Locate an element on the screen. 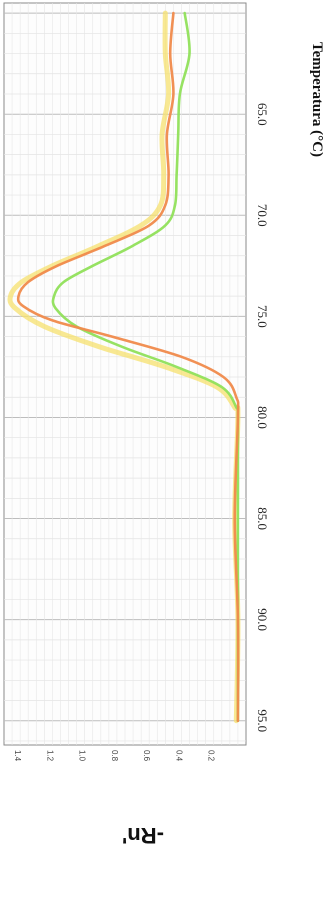 The height and width of the screenshot is (915, 323). temperature-tick-label: 95.0 is located at coordinates (262, 720).